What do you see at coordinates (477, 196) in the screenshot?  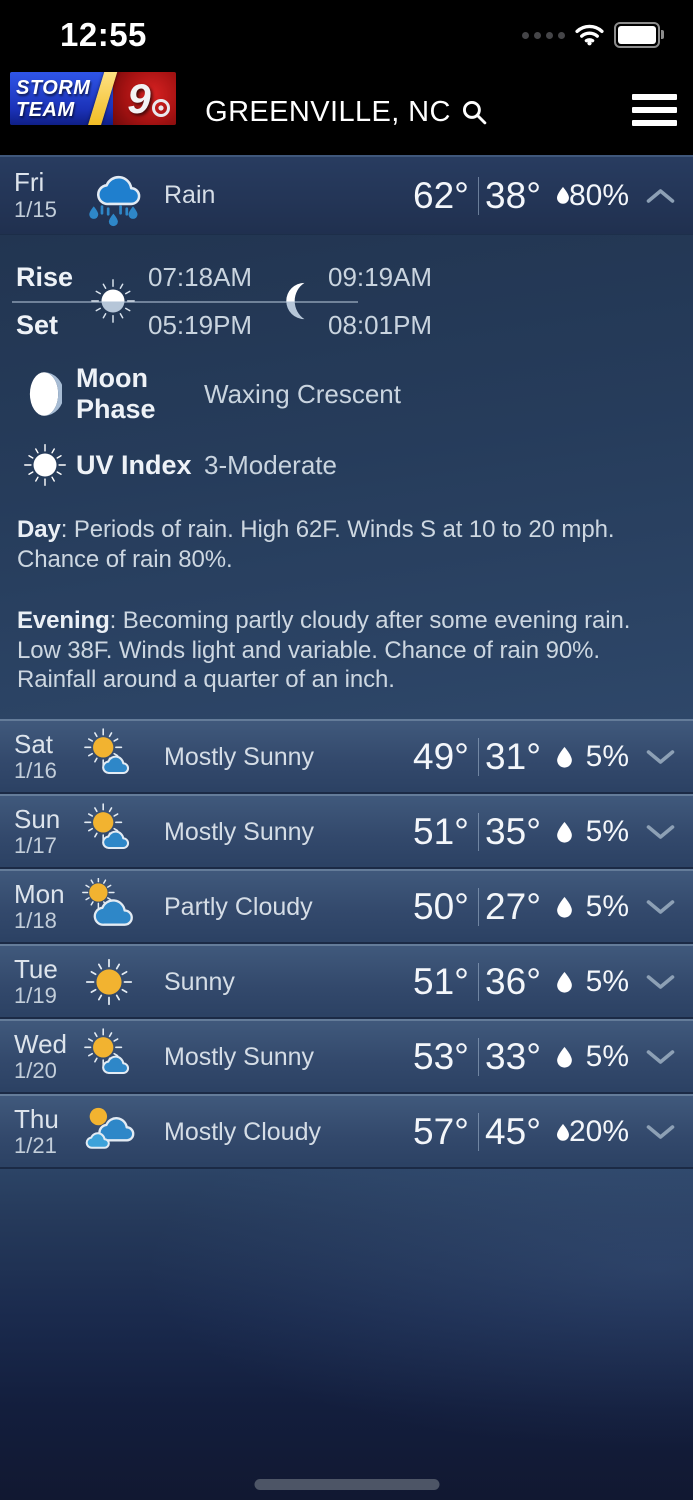 I see `temperature: 62° 38°` at bounding box center [477, 196].